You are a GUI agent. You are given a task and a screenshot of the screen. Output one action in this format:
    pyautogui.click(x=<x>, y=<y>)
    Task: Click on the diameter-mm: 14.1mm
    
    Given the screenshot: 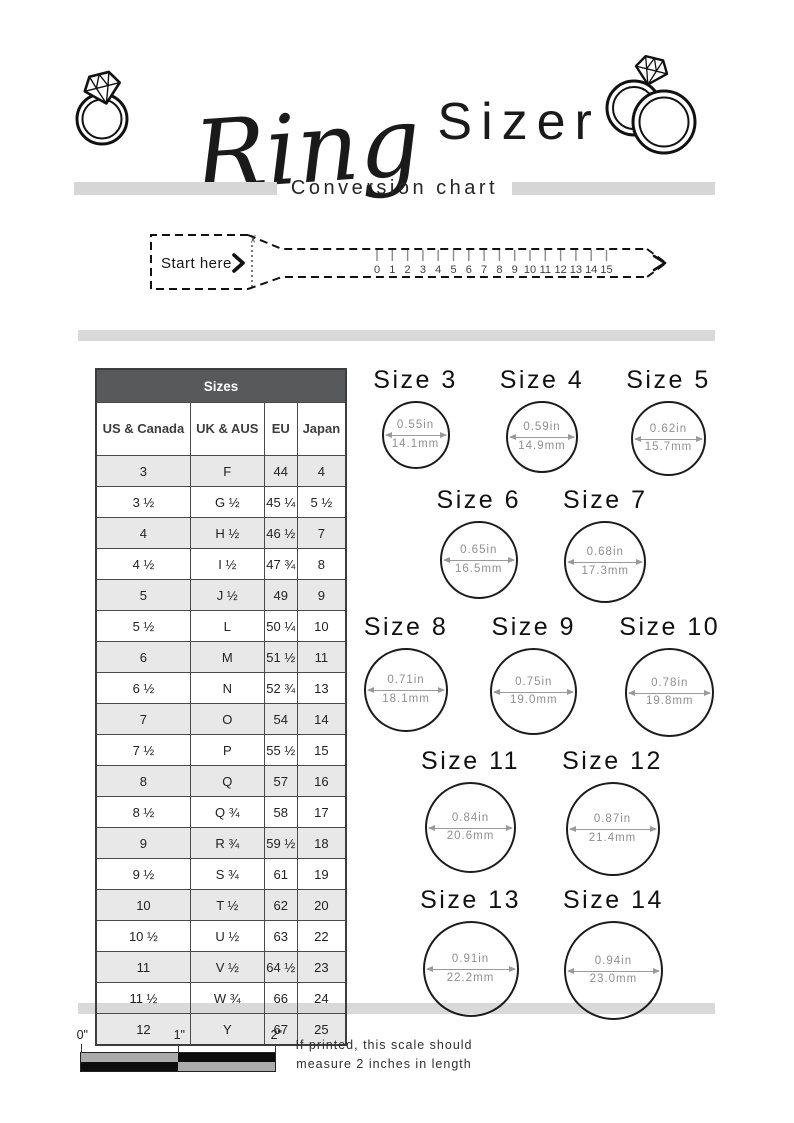 What is the action you would take?
    pyautogui.click(x=415, y=443)
    